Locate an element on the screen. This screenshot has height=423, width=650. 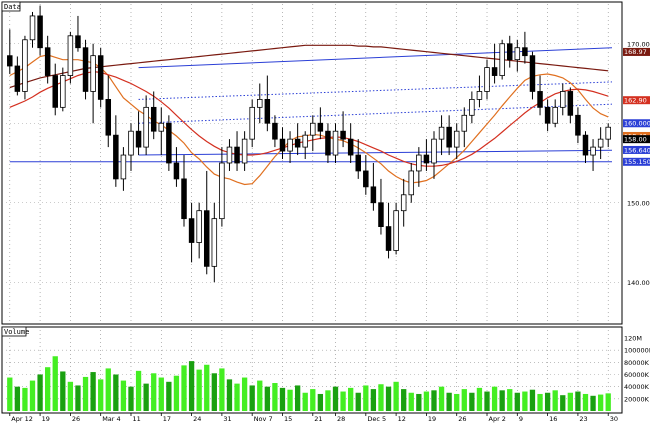
x-tick-label: 21 is located at coordinates (318, 419).